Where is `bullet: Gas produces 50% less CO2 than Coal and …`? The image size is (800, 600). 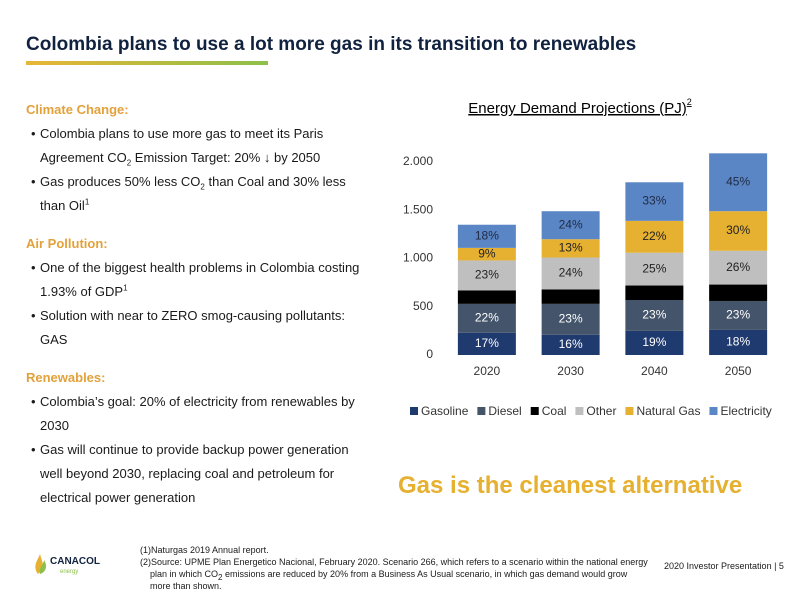 bullet: Gas produces 50% less CO2 than Coal and … is located at coordinates (198, 194).